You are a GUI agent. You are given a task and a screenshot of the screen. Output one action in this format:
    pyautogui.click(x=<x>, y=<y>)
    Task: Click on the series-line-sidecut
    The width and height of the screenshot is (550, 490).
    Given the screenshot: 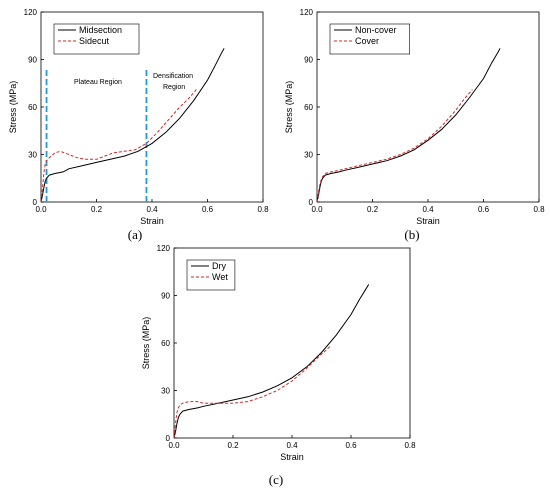 What is the action you would take?
    pyautogui.click(x=118, y=146)
    